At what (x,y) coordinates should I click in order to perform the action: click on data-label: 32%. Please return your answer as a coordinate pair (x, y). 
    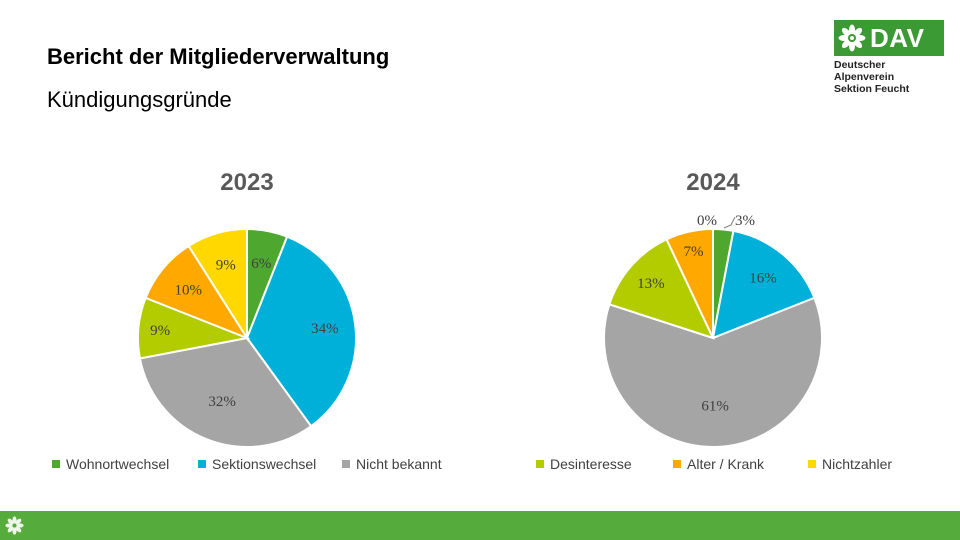
    Looking at the image, I should click on (222, 402).